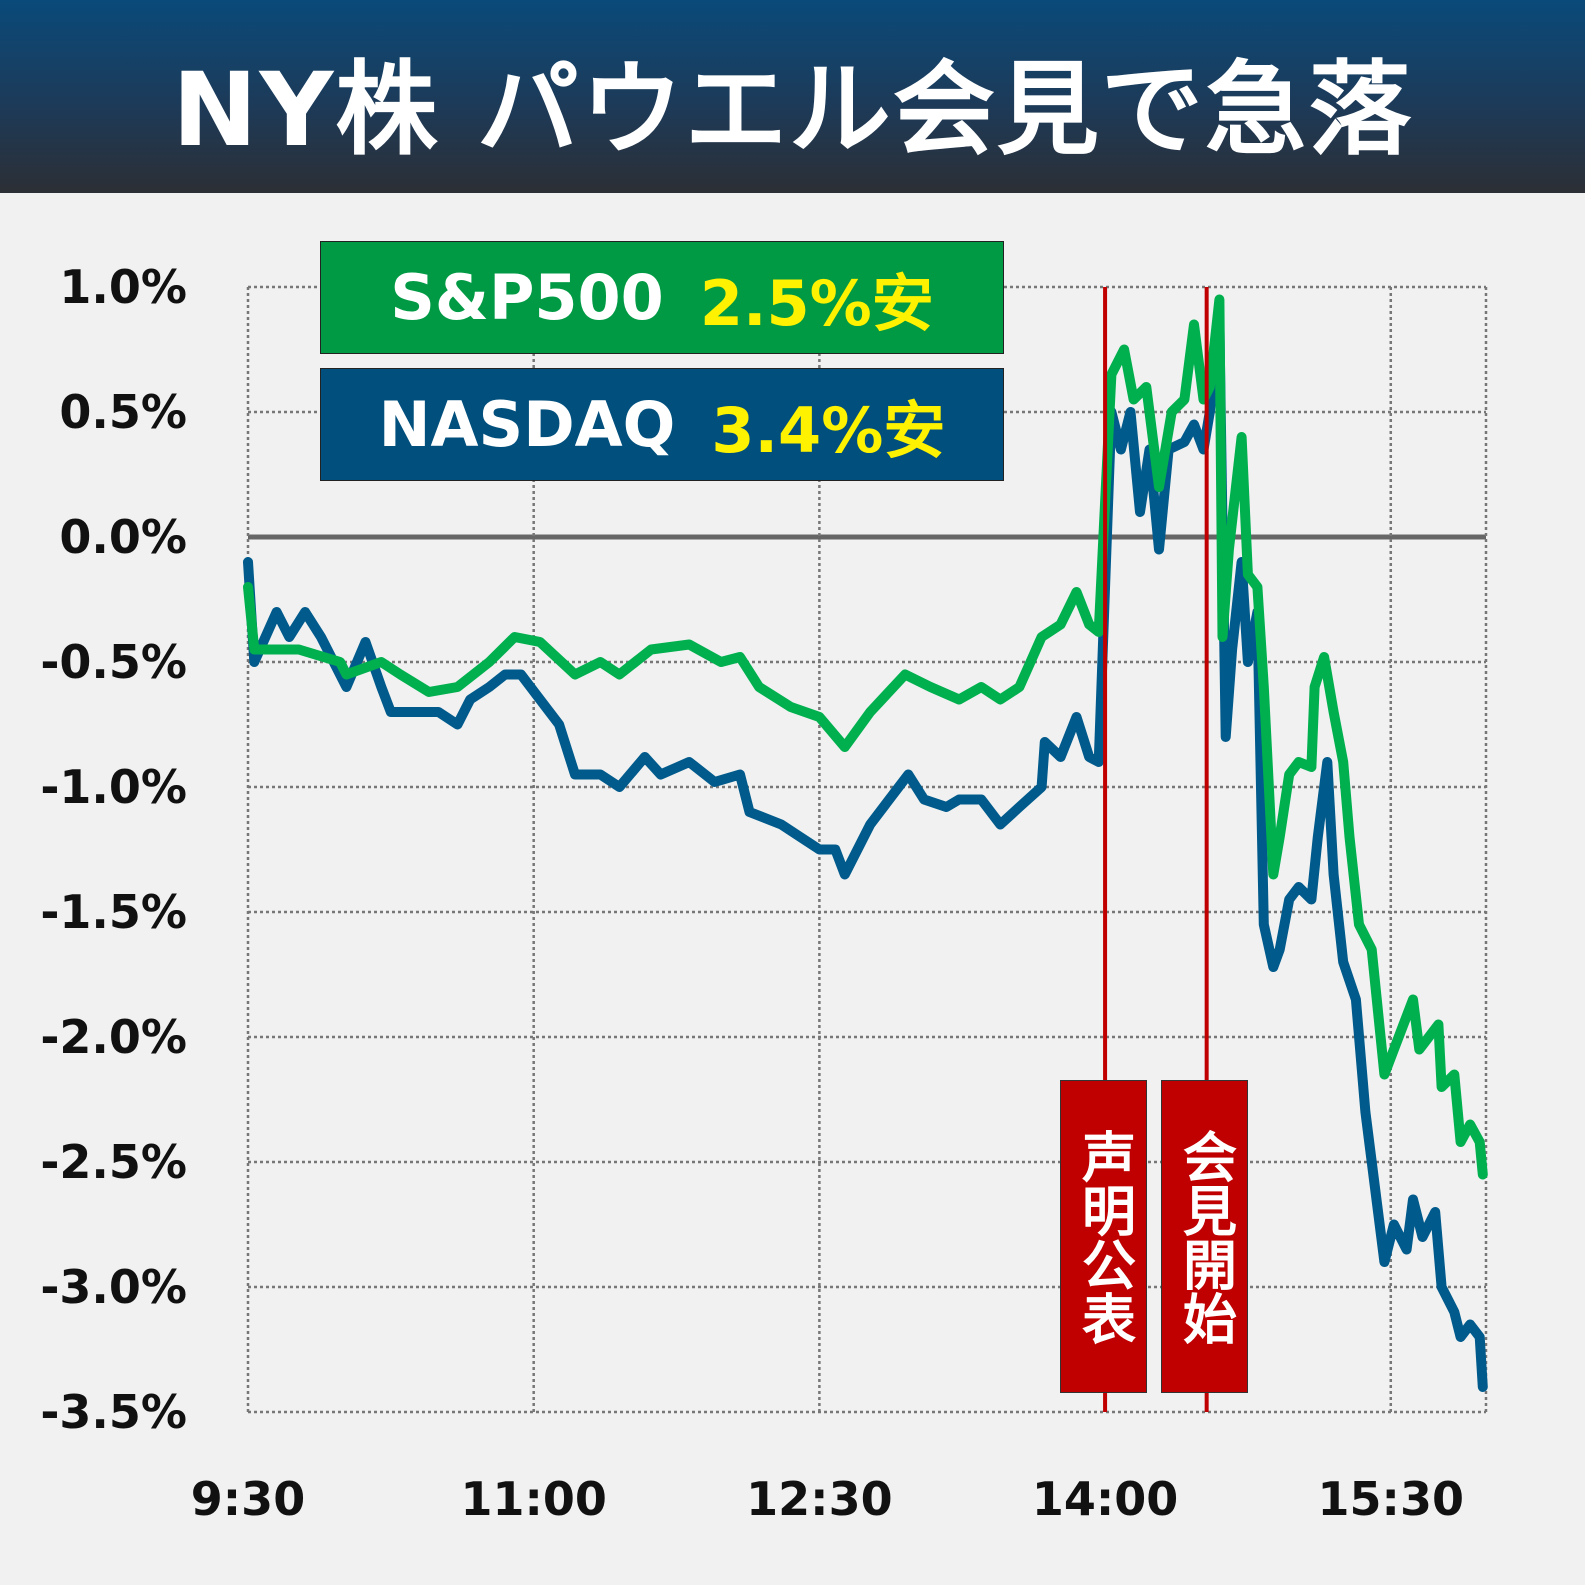  What do you see at coordinates (248, 1499) in the screenshot?
I see `x-tick-label: 9:30` at bounding box center [248, 1499].